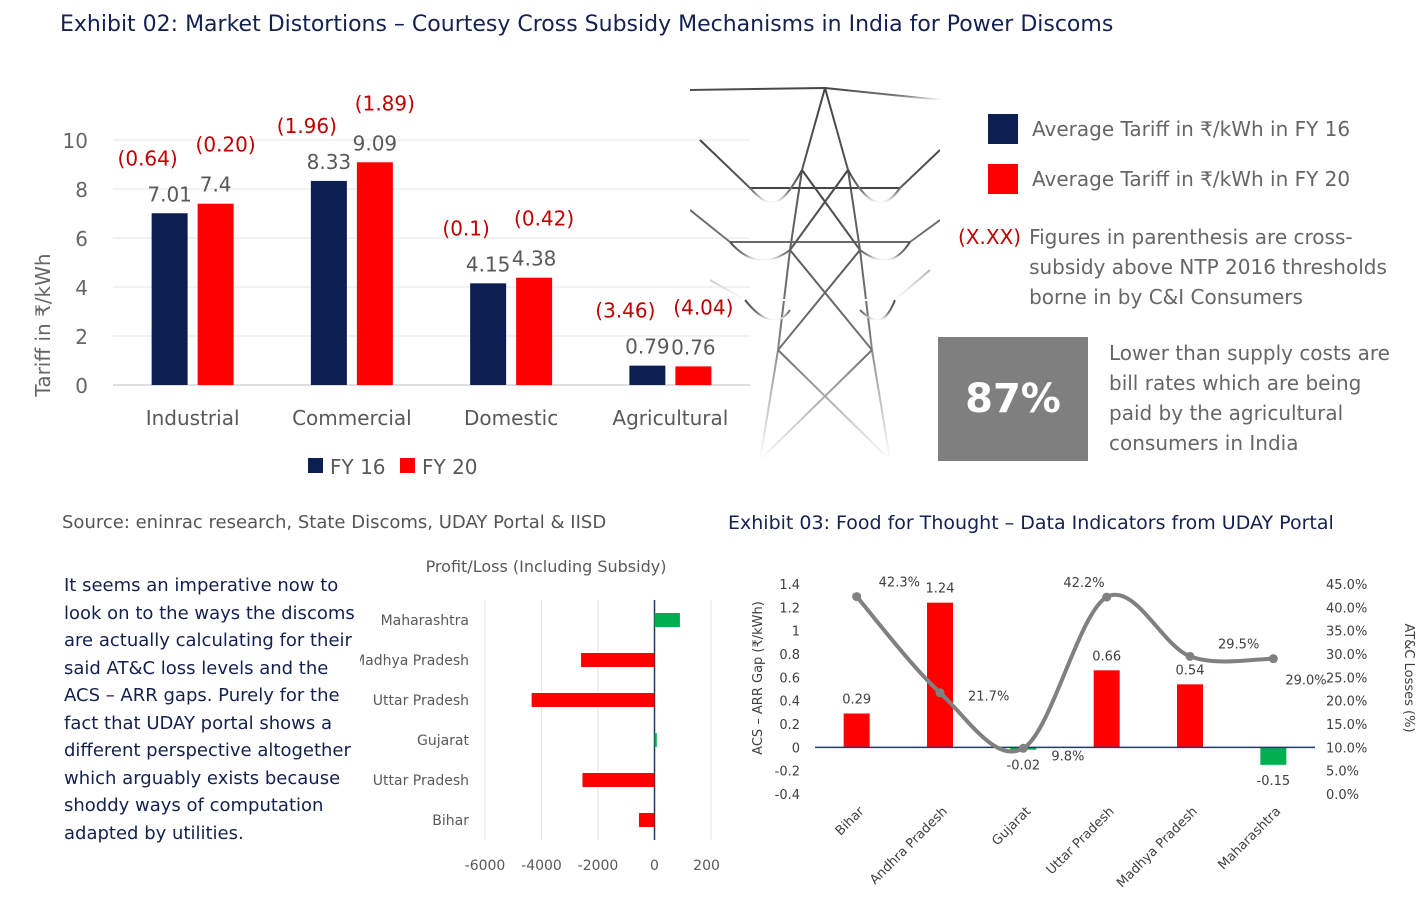 The height and width of the screenshot is (913, 1428). I want to click on value-label: 8.33, so click(329, 162).